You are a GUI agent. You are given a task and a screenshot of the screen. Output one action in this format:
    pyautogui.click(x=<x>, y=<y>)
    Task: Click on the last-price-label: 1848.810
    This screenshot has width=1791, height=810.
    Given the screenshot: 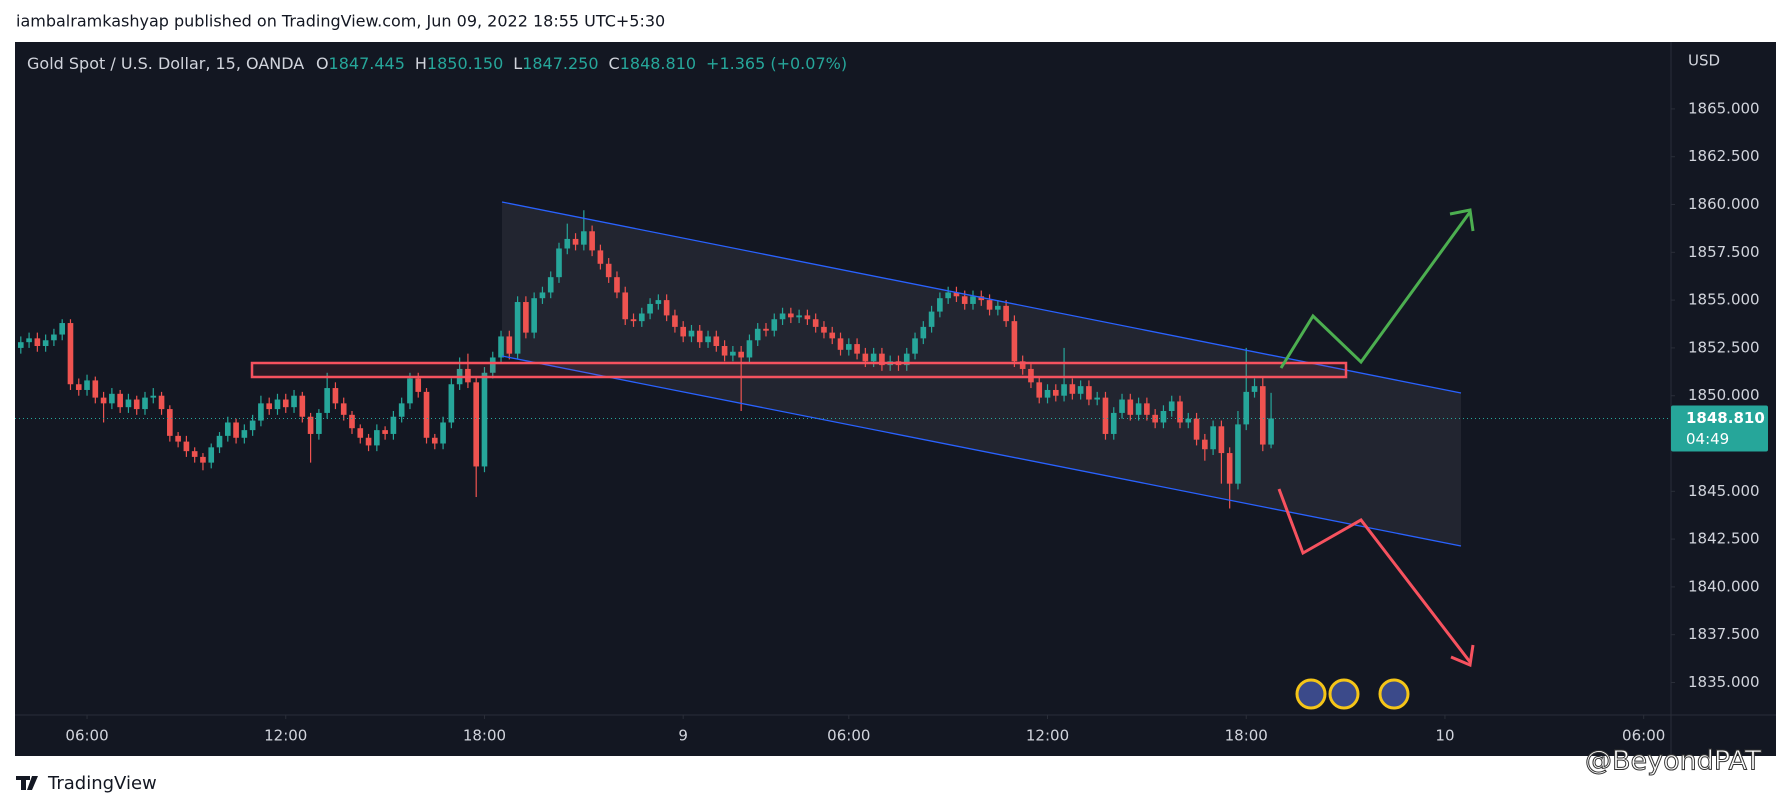 What is the action you would take?
    pyautogui.click(x=1725, y=418)
    